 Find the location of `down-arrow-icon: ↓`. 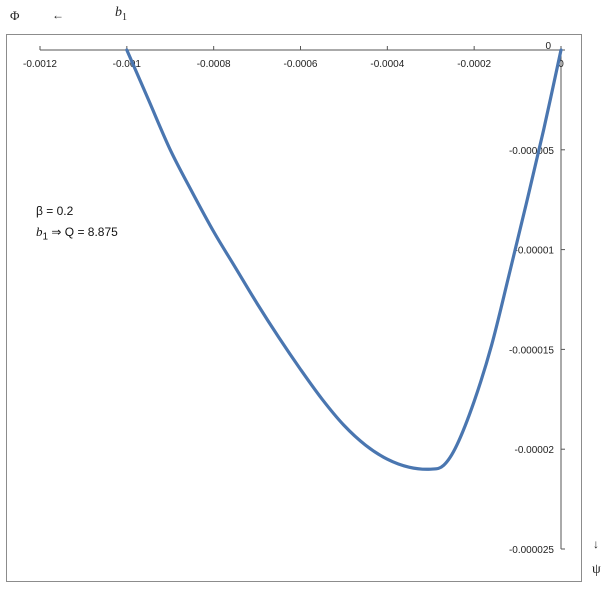

down-arrow-icon: ↓ is located at coordinates (596, 544).